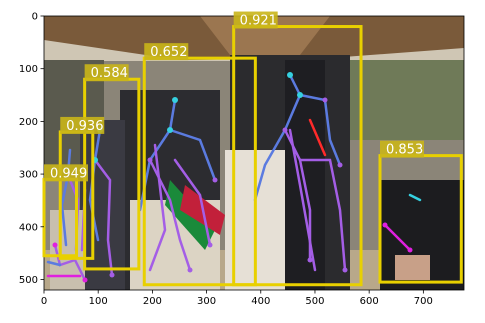  What do you see at coordinates (44, 301) in the screenshot?
I see `x-tick-label: 0` at bounding box center [44, 301].